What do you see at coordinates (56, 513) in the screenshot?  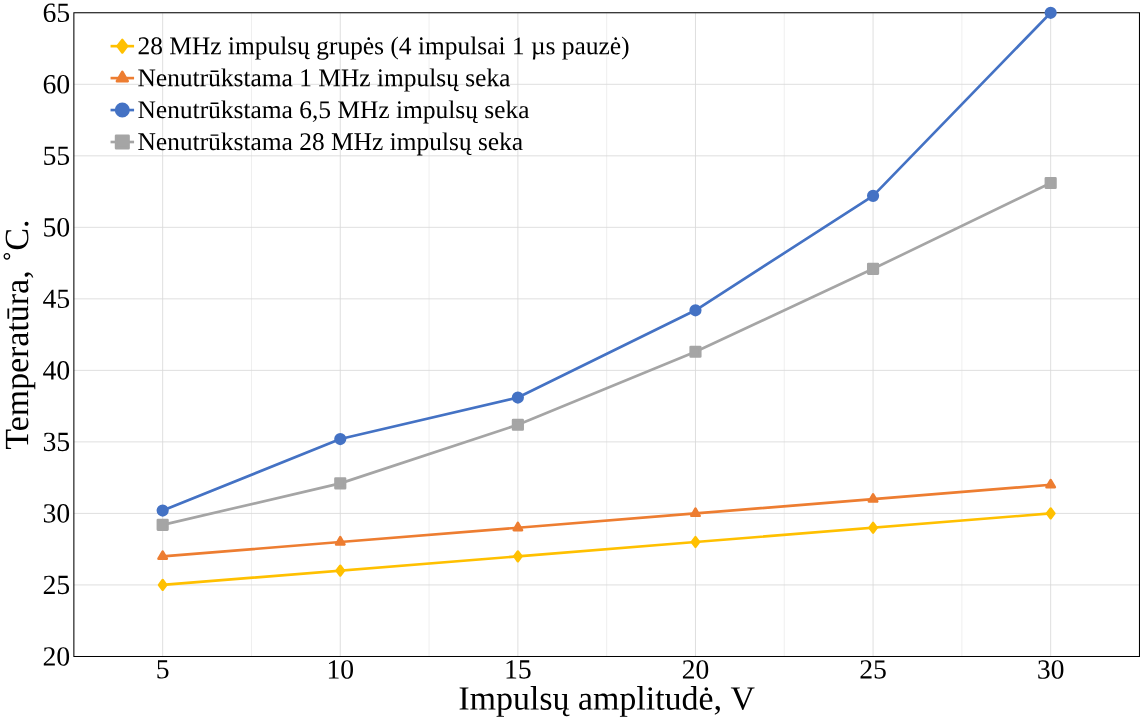 I see `y-tick-label: 30` at bounding box center [56, 513].